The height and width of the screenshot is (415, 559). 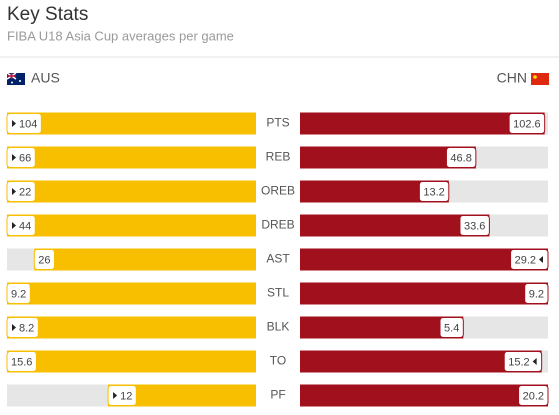 I want to click on home-value: 22, so click(x=25, y=192).